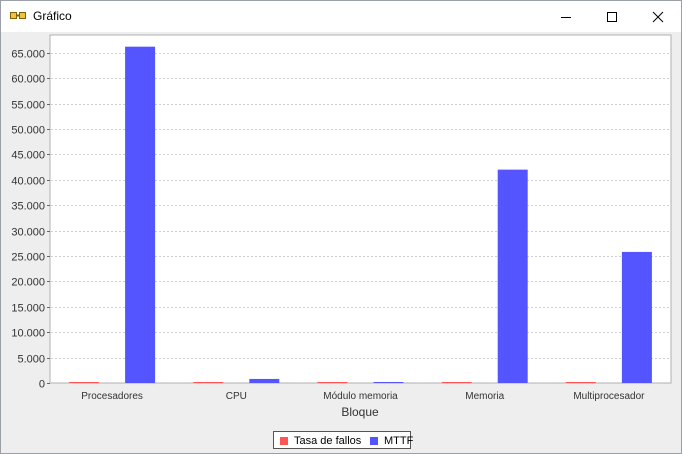 Image resolution: width=682 pixels, height=454 pixels. I want to click on x-tick-label: Memoria, so click(484, 396).